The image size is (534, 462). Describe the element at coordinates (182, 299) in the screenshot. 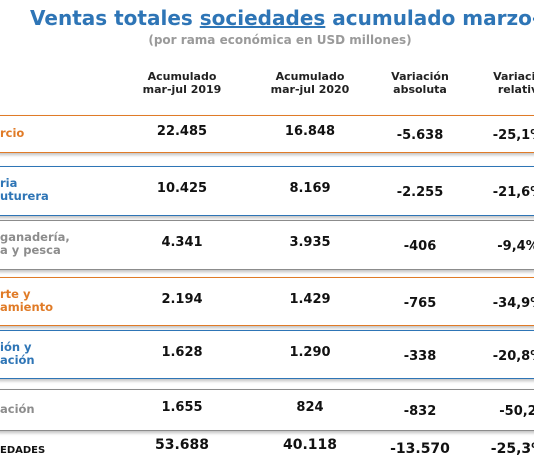

I see `cell-value: 2.194` at that location.